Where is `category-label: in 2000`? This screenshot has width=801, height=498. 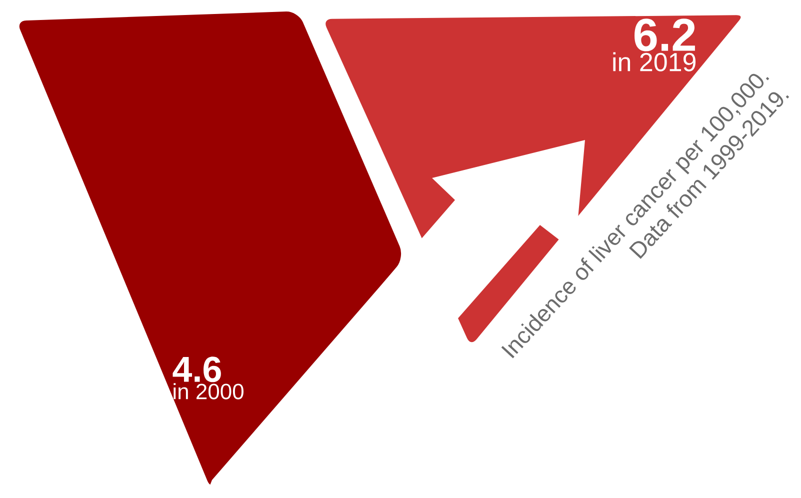
category-label: in 2000 is located at coordinates (209, 391).